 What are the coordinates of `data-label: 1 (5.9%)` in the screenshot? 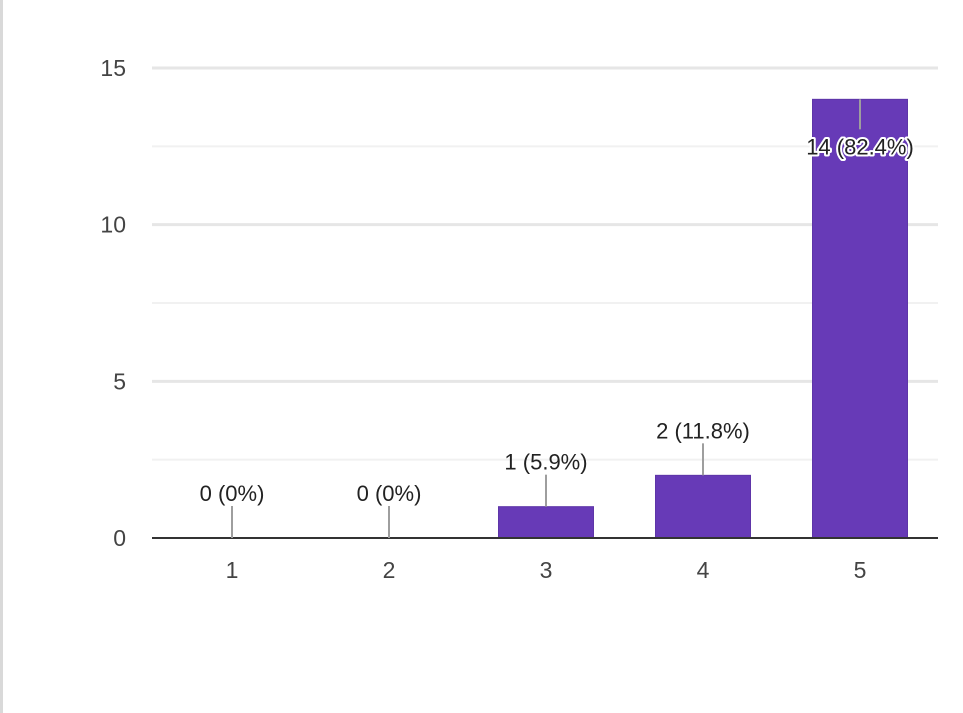 It's located at (545, 462).